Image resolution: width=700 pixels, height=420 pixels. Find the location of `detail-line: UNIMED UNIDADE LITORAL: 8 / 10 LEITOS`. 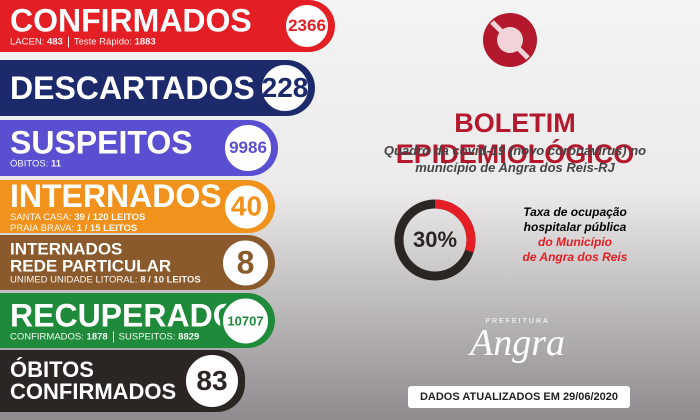

detail-line: UNIMED UNIDADE LITORAL: 8 / 10 LEITOS is located at coordinates (105, 279).